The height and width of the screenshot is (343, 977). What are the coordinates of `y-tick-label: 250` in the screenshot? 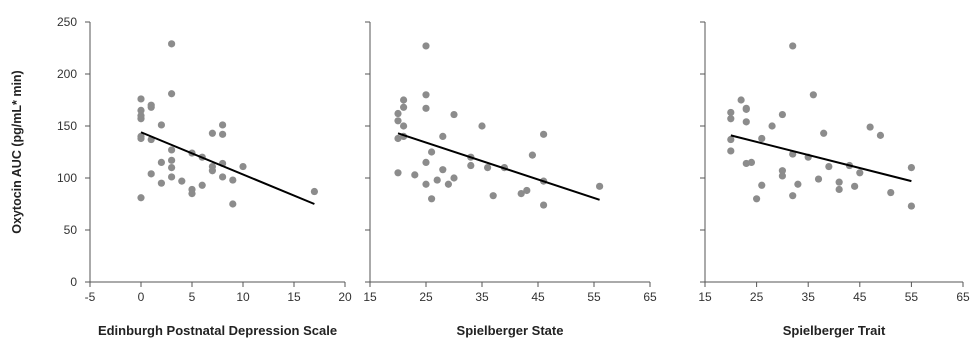 It's located at (67, 22).